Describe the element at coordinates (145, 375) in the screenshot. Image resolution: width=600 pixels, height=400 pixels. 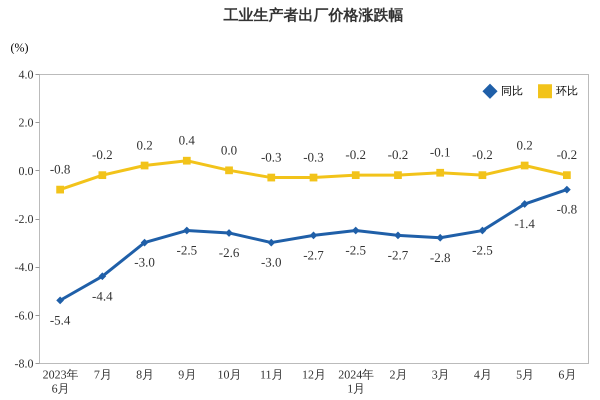
I see `x-tick-label: 8月` at that location.